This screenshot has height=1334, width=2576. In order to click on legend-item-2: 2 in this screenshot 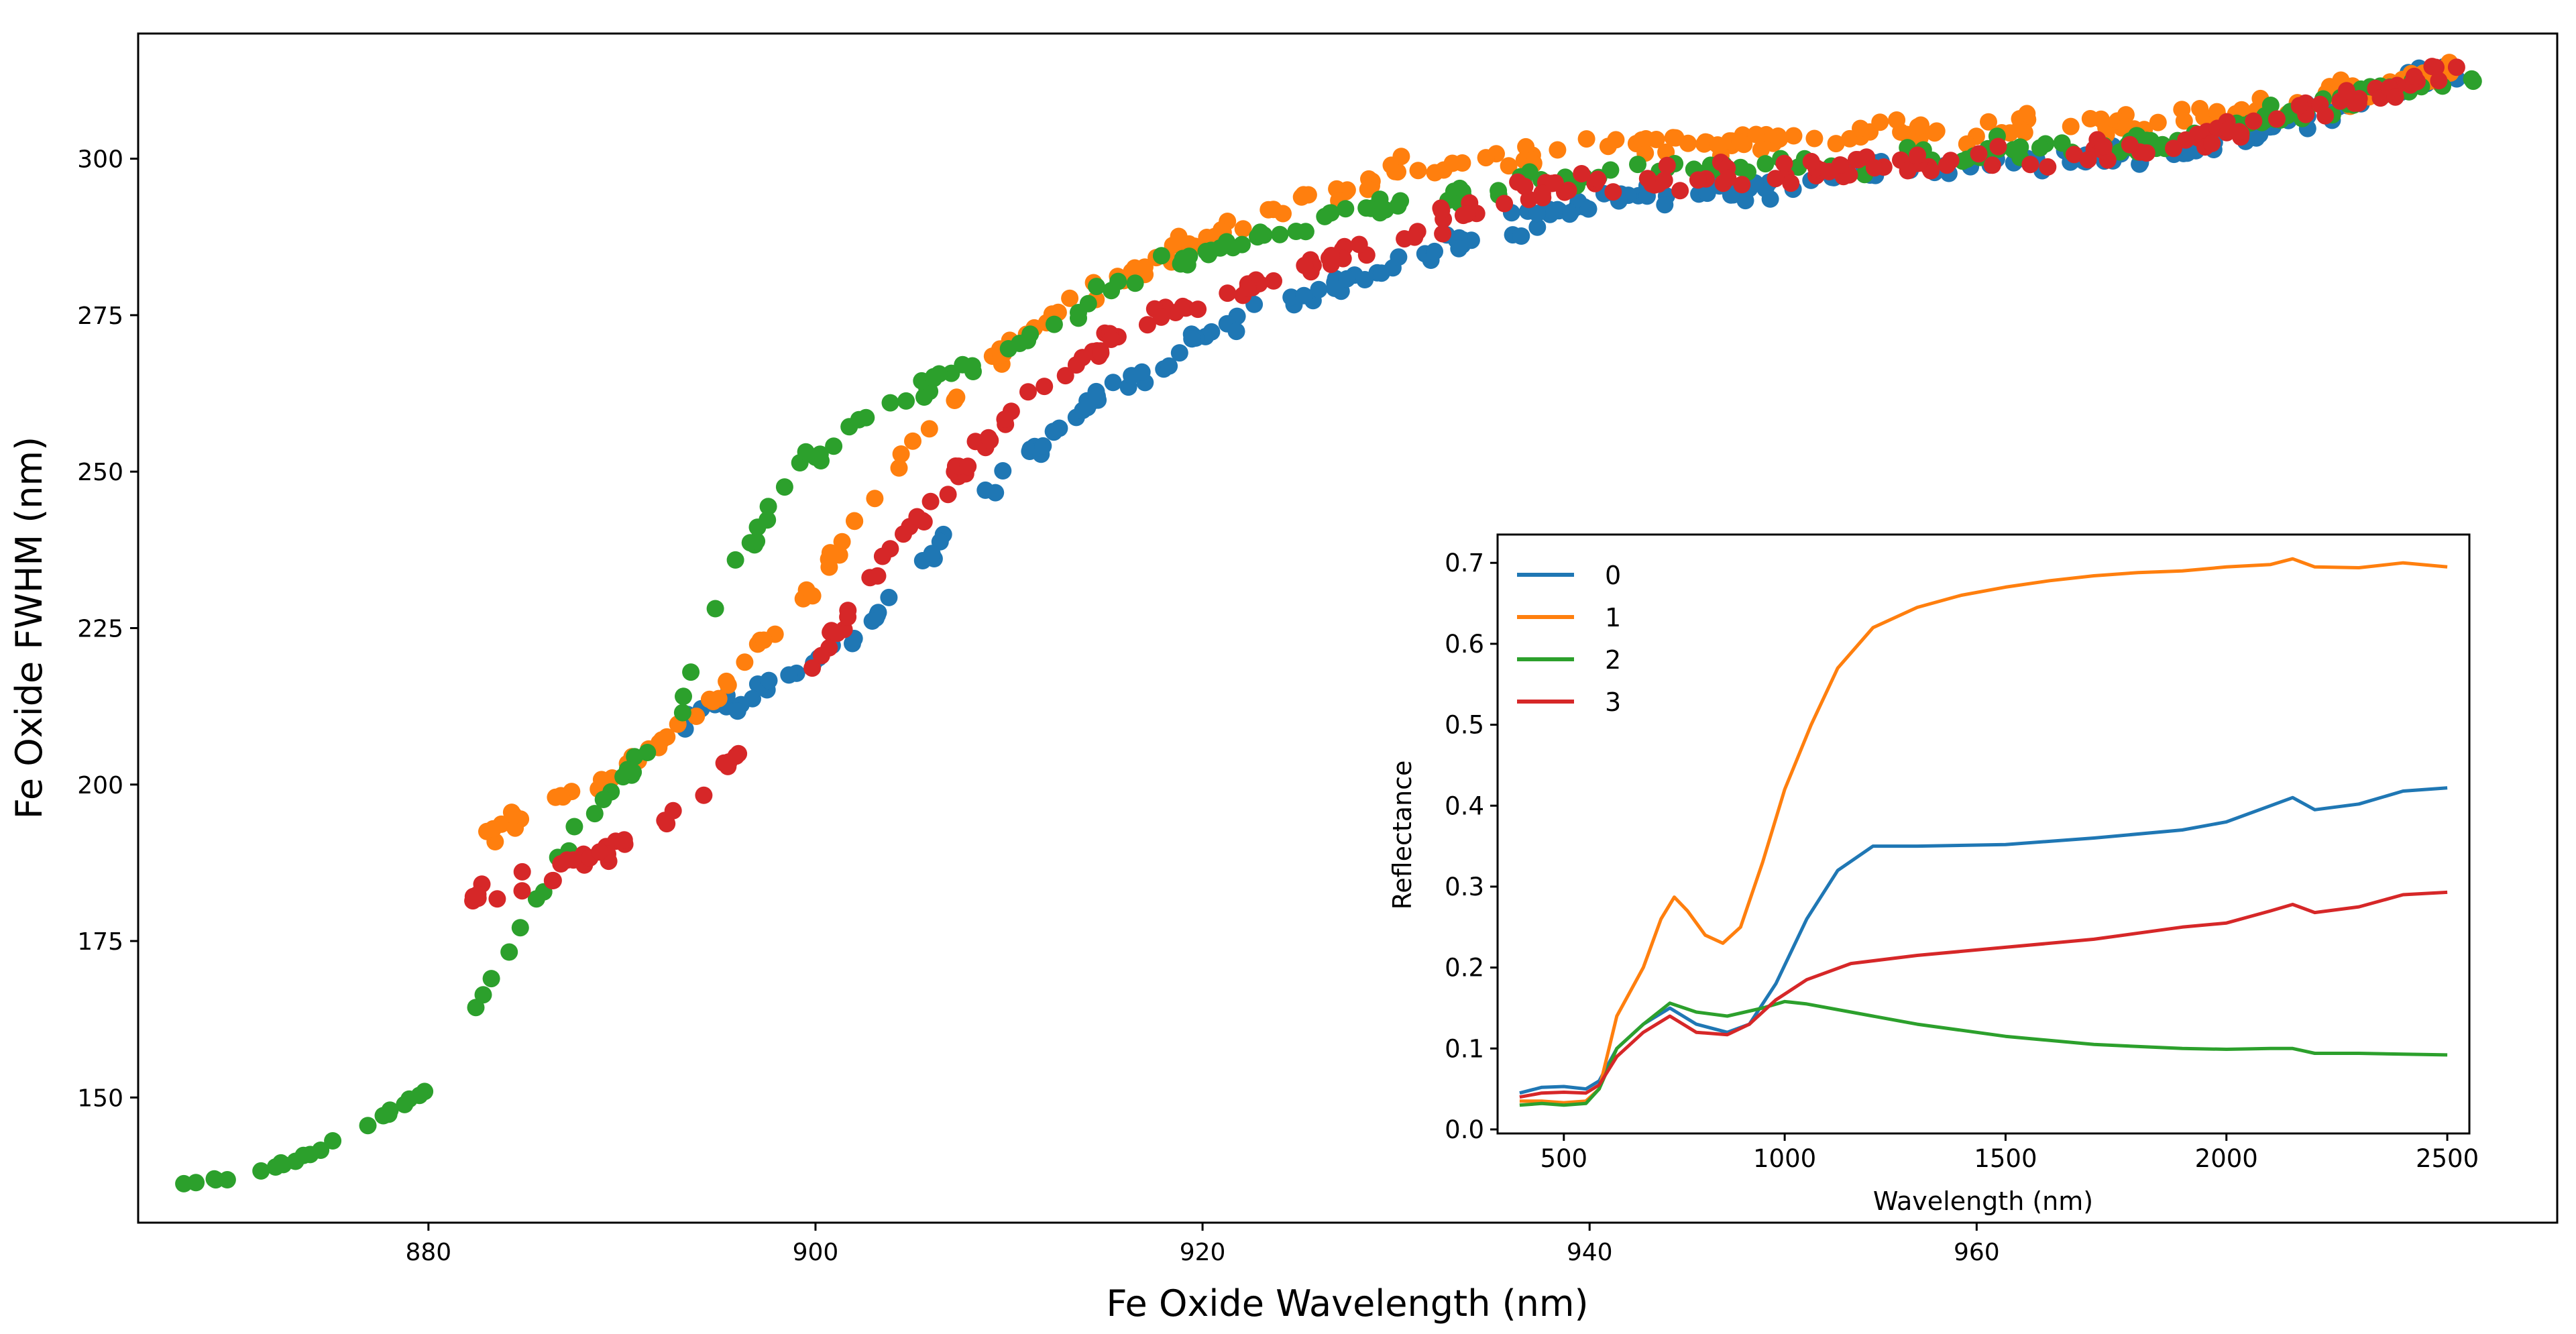, I will do `click(1569, 660)`.